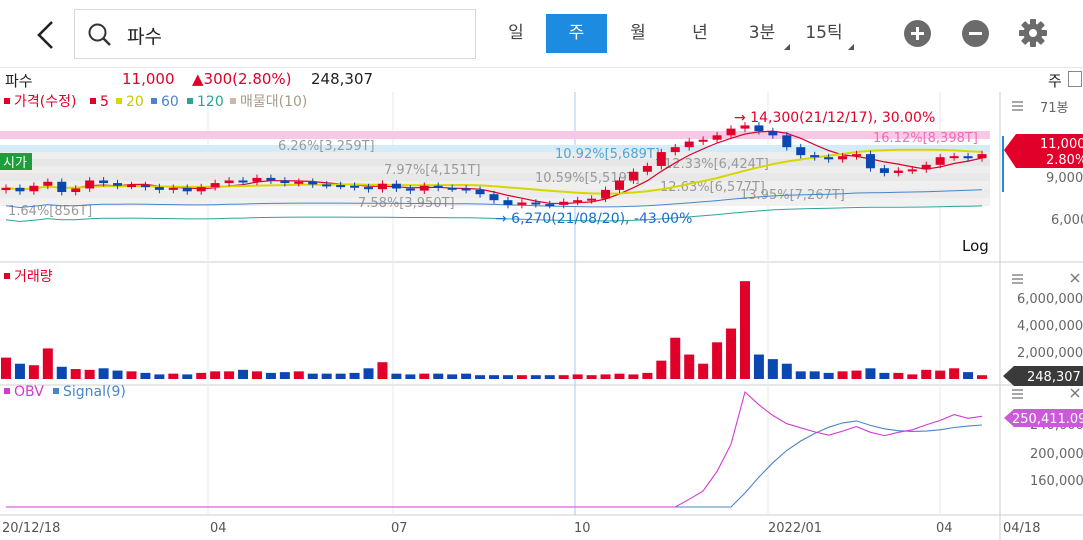 The image size is (1083, 540). I want to click on search-icon, so click(99, 34).